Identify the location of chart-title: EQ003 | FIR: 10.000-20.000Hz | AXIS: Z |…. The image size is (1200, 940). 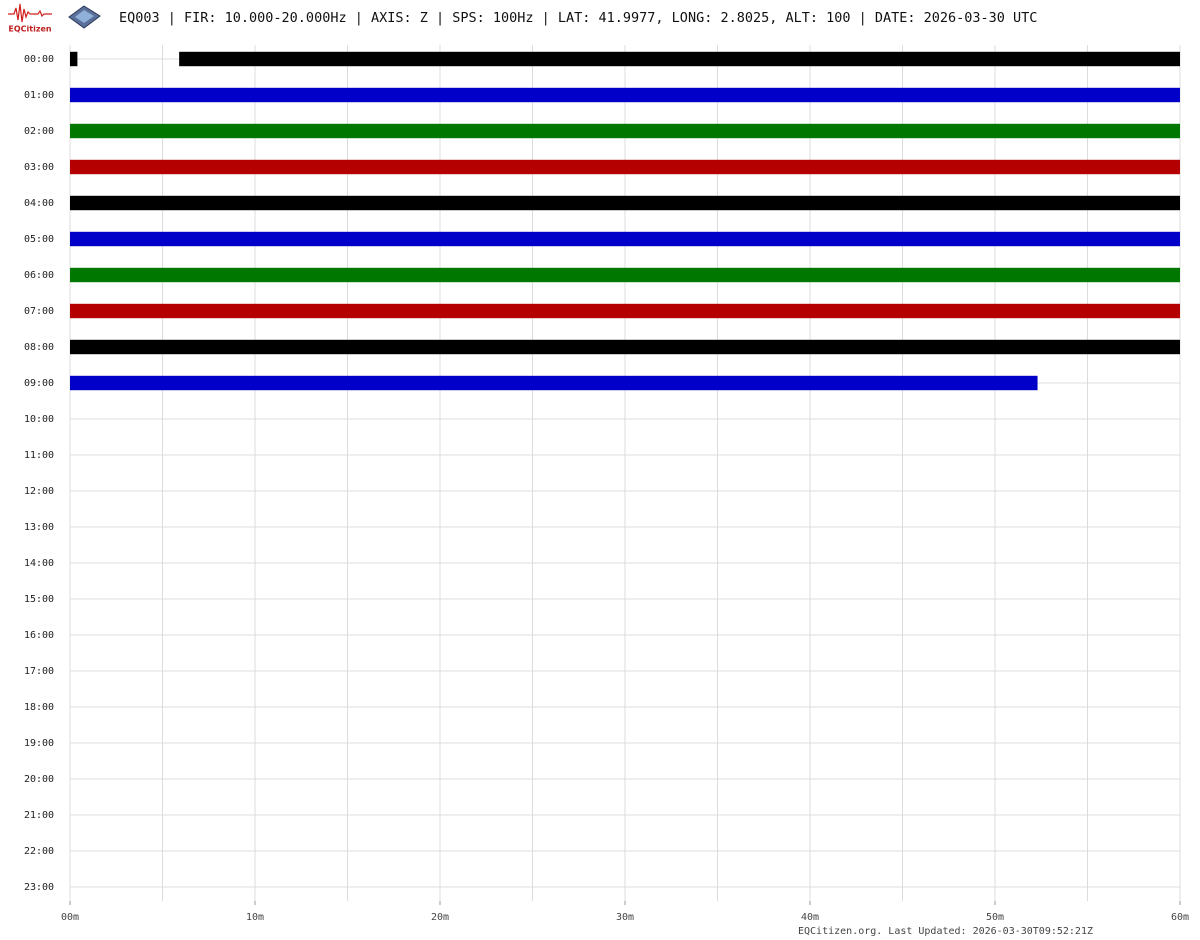
(578, 18).